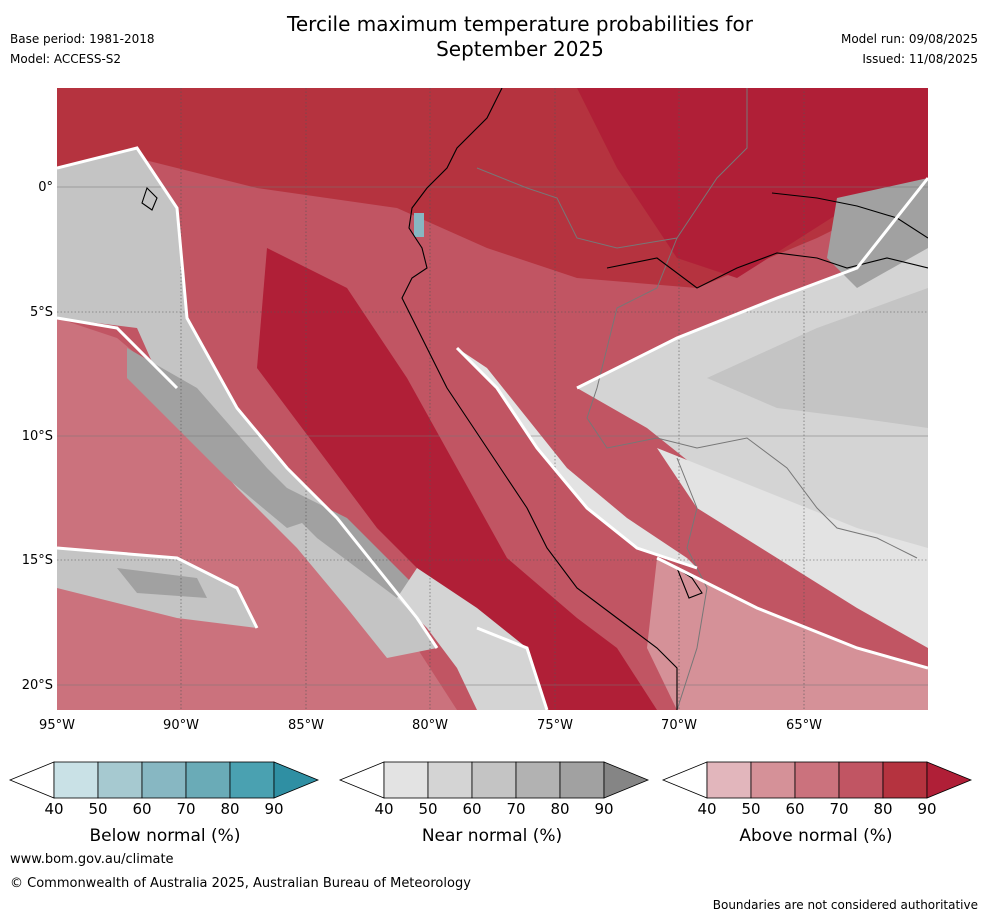 The image size is (988, 919). Describe the element at coordinates (57, 725) in the screenshot. I see `lon-label-95w: 95°W` at that location.